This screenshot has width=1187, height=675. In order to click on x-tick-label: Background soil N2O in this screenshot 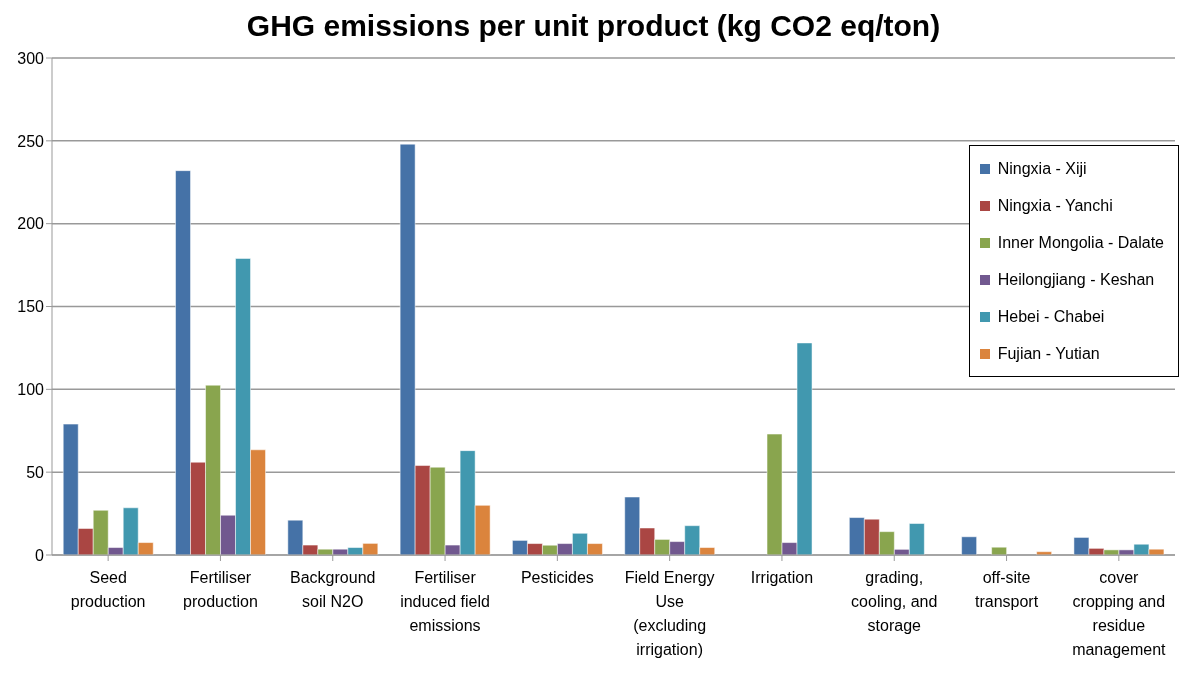, I will do `click(333, 589)`.